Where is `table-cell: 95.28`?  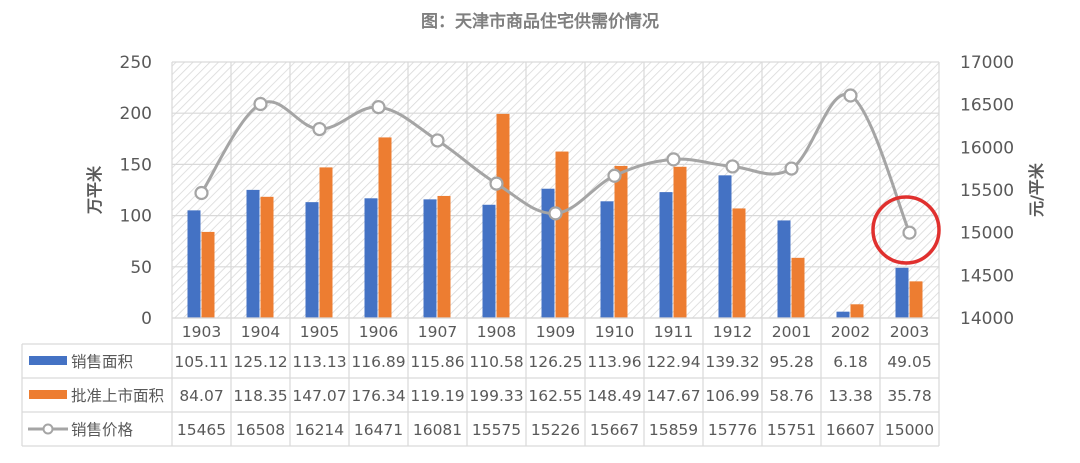
table-cell: 95.28 is located at coordinates (791, 362).